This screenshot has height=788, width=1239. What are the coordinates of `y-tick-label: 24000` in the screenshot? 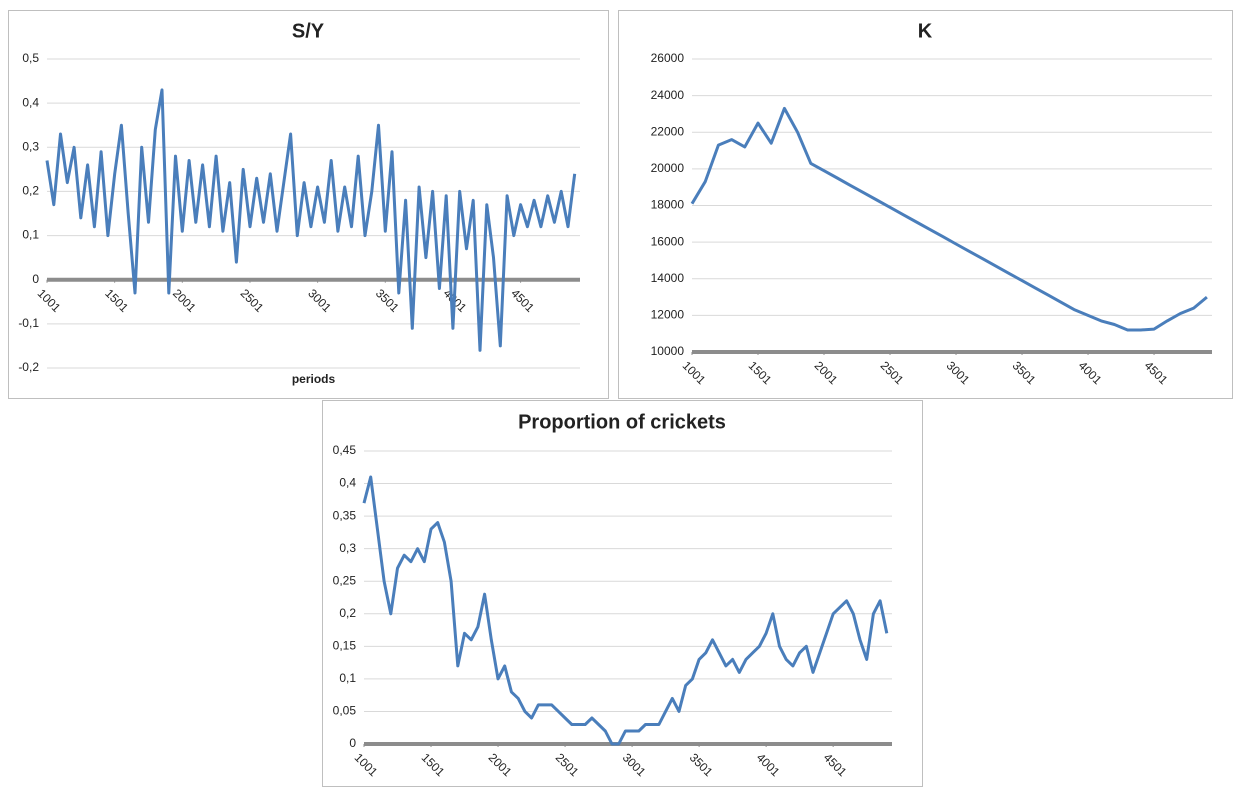 It's located at (668, 95).